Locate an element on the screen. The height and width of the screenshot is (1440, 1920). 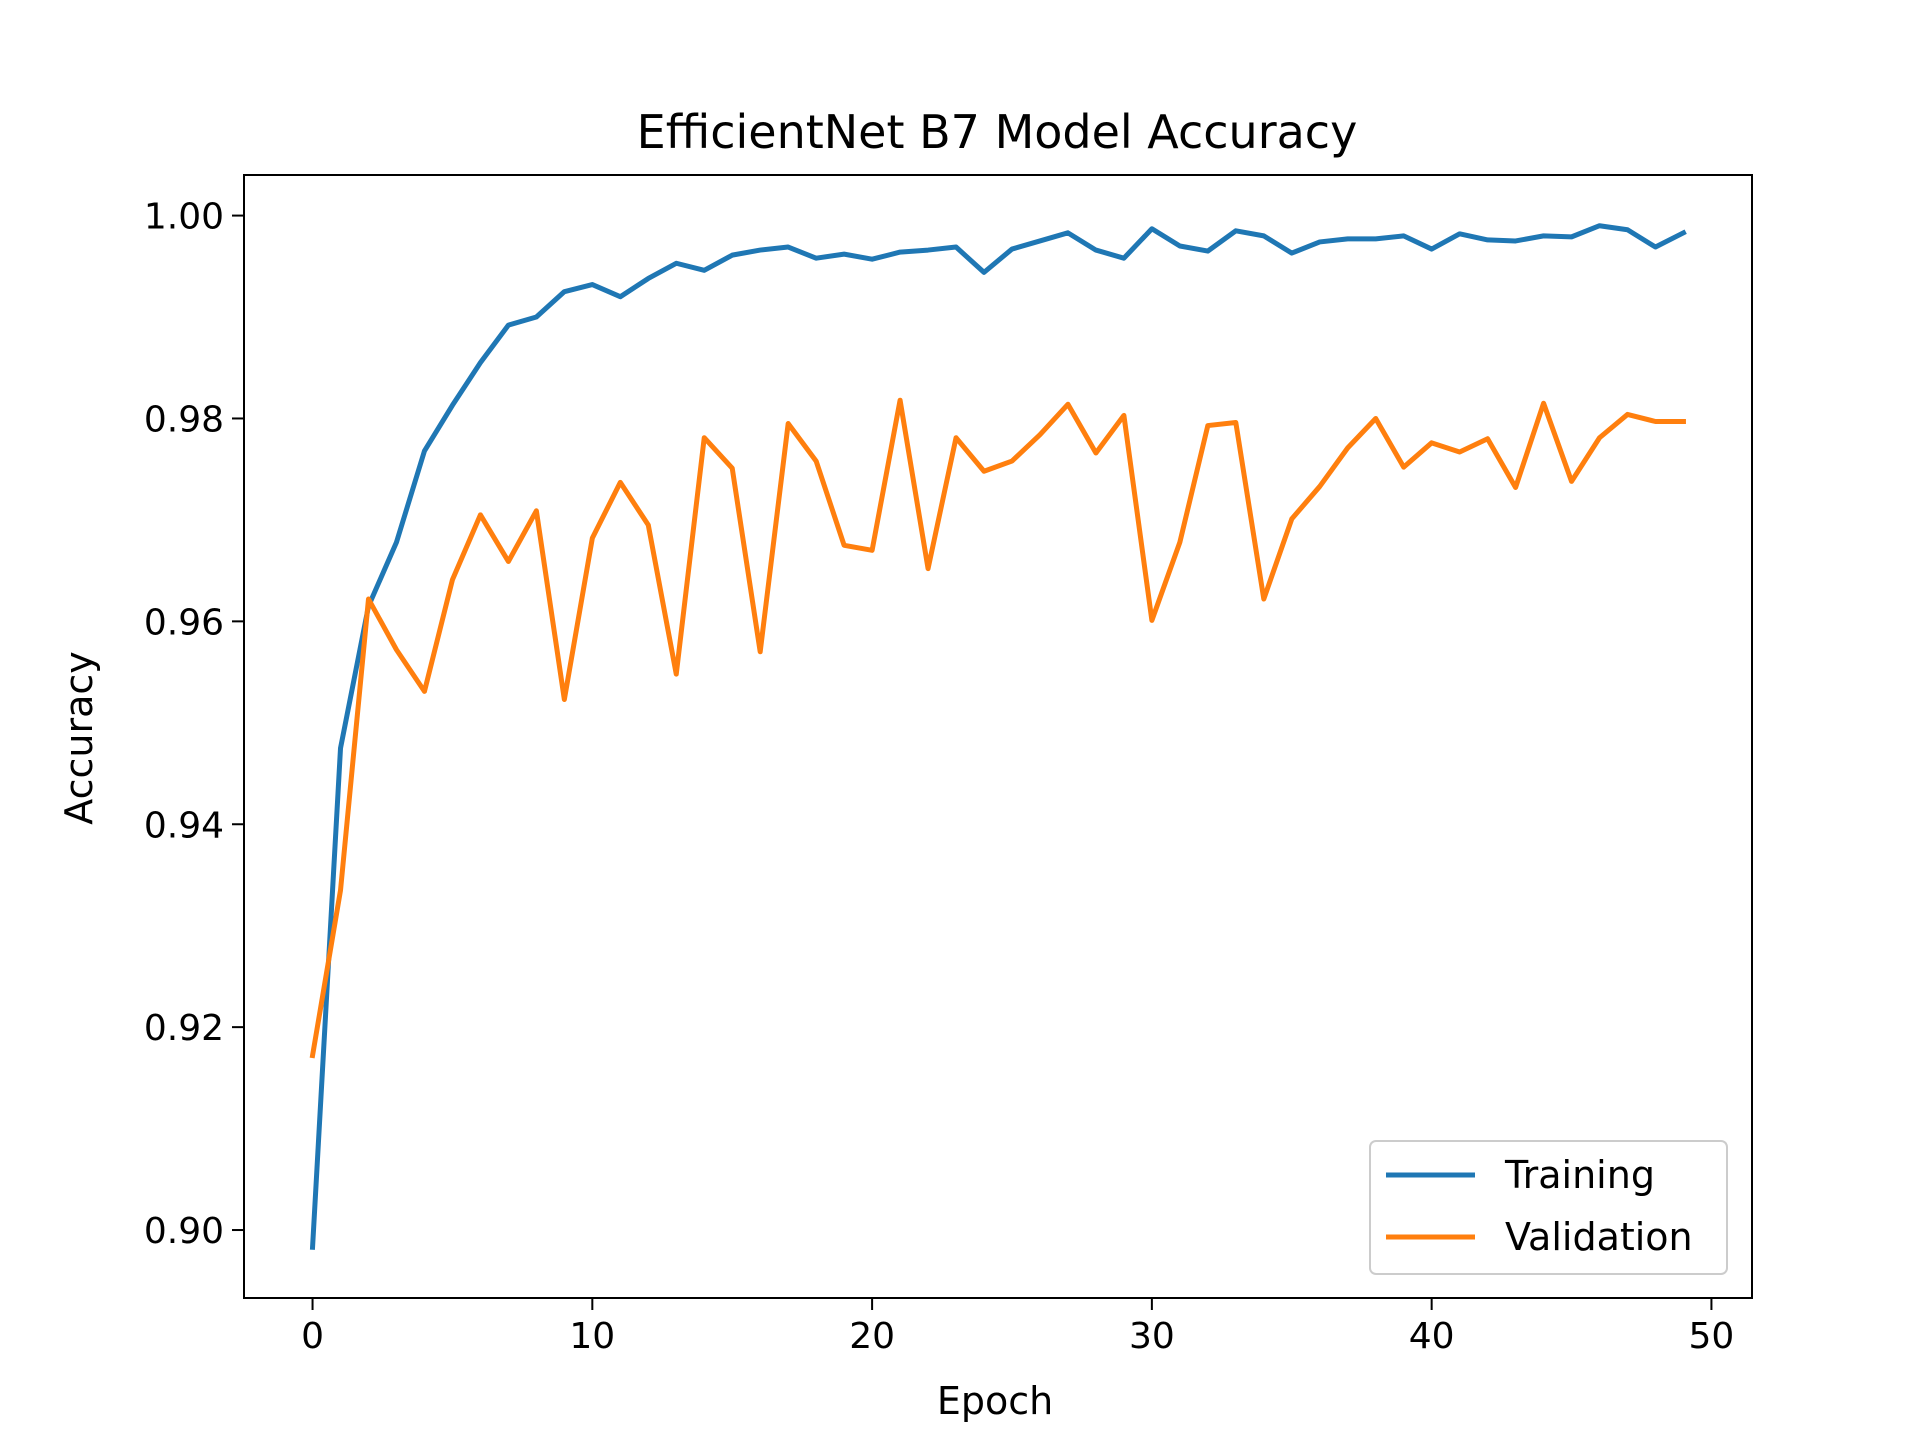
x-tick-label: 20 is located at coordinates (872, 1336).